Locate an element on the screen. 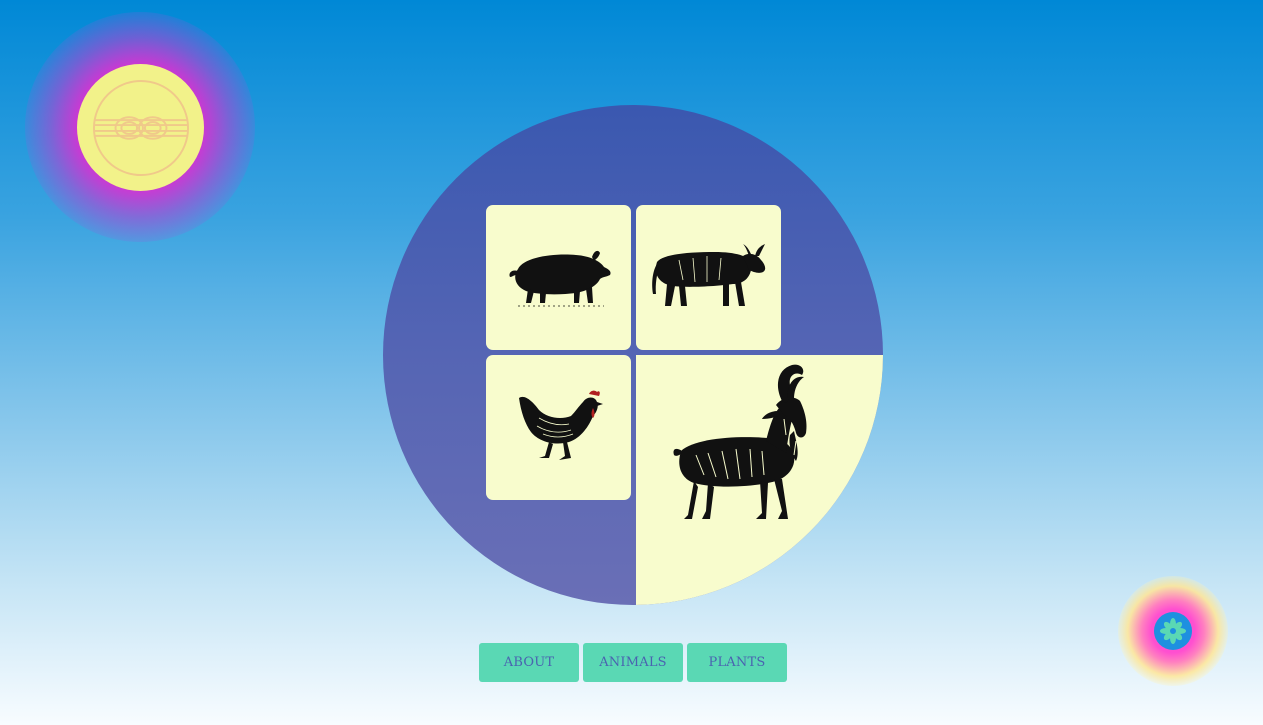 This screenshot has width=1263, height=725. about-button: ABOUT is located at coordinates (529, 662).